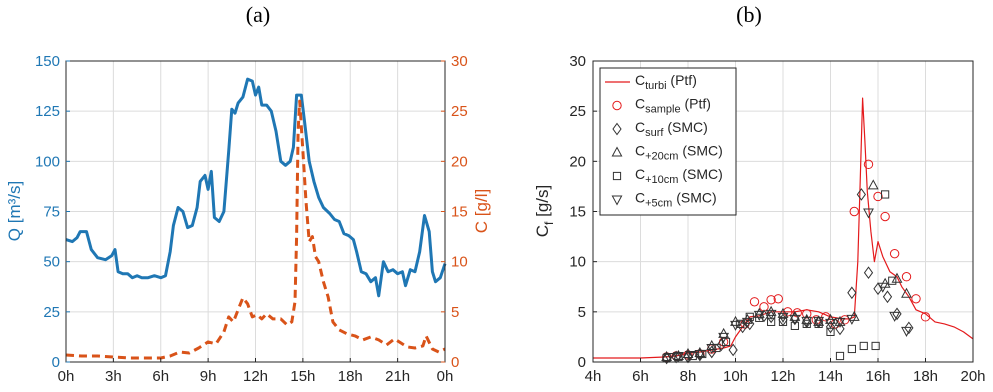 This screenshot has width=993, height=392. Describe the element at coordinates (258, 14) in the screenshot. I see `panel-label-a: (a)` at that location.